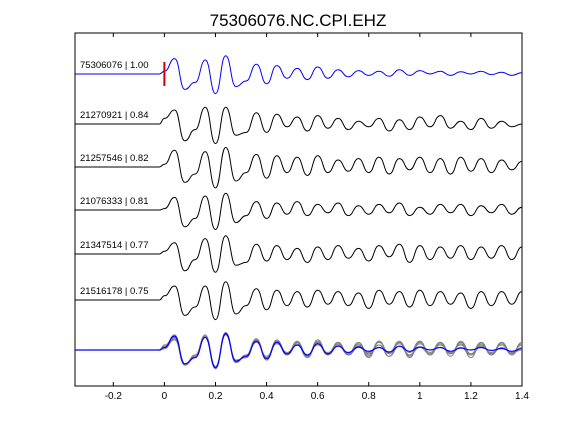 The height and width of the screenshot is (432, 576). Describe the element at coordinates (298, 20) in the screenshot. I see `chart-title: 75306076.NC.CPI.EHZ` at that location.